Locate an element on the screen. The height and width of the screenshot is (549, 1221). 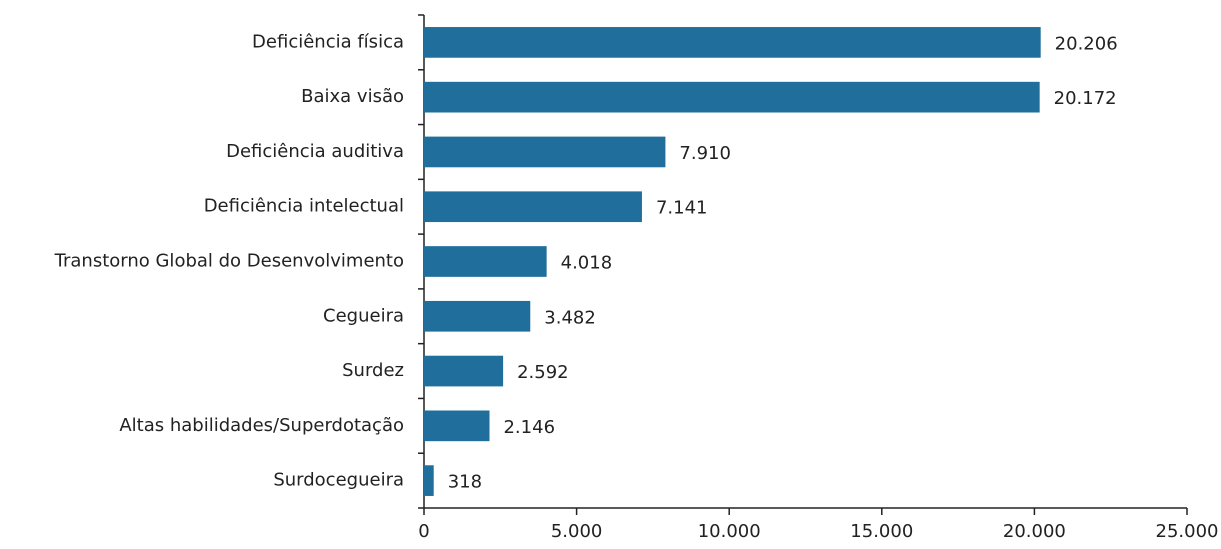
y-tick-label: Deficiência auditiva is located at coordinates (315, 151).